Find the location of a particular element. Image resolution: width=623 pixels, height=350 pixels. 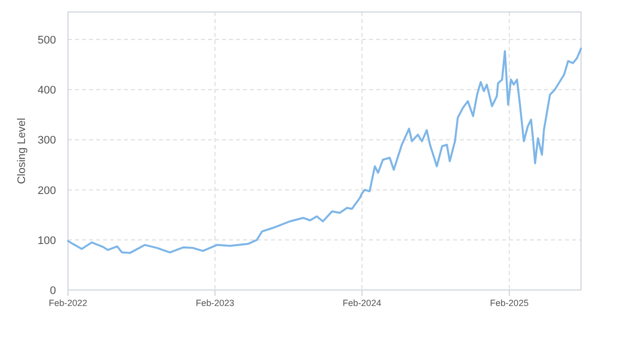

x-tick-label: Feb-2022 is located at coordinates (68, 303).